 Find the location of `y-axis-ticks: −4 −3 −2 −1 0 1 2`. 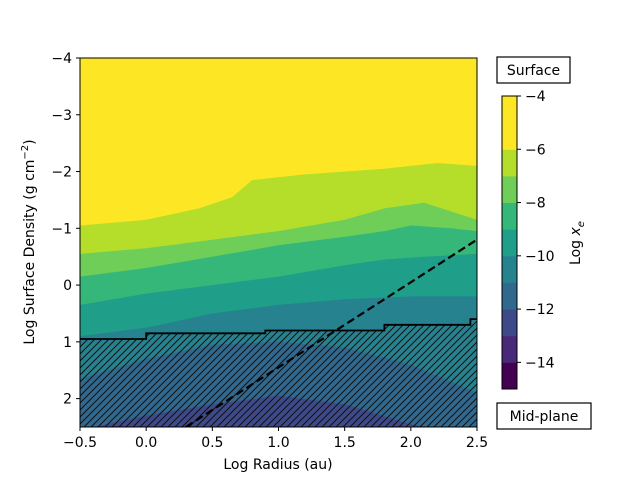

y-axis-ticks: −4 −3 −2 −1 0 1 2 is located at coordinates (65, 229).